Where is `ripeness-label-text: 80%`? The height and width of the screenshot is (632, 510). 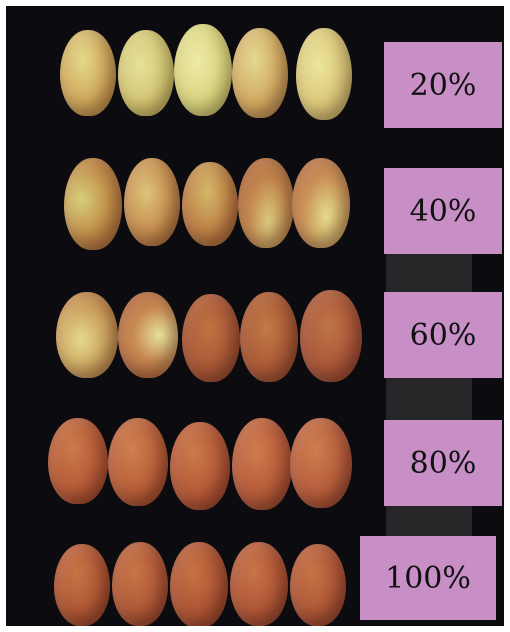
ripeness-label-text: 80% is located at coordinates (443, 463).